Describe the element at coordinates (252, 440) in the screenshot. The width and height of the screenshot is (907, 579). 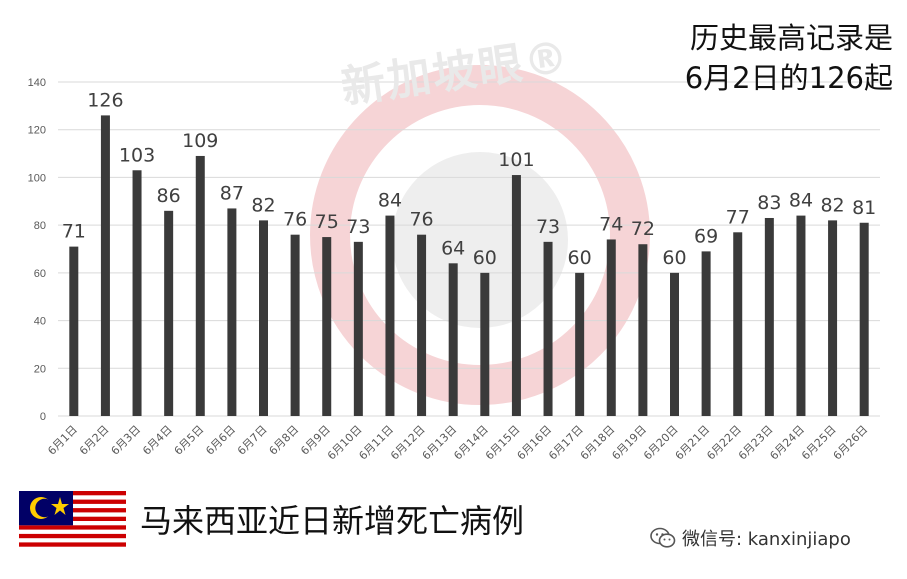
I see `x-tick-label: 6月7日` at that location.